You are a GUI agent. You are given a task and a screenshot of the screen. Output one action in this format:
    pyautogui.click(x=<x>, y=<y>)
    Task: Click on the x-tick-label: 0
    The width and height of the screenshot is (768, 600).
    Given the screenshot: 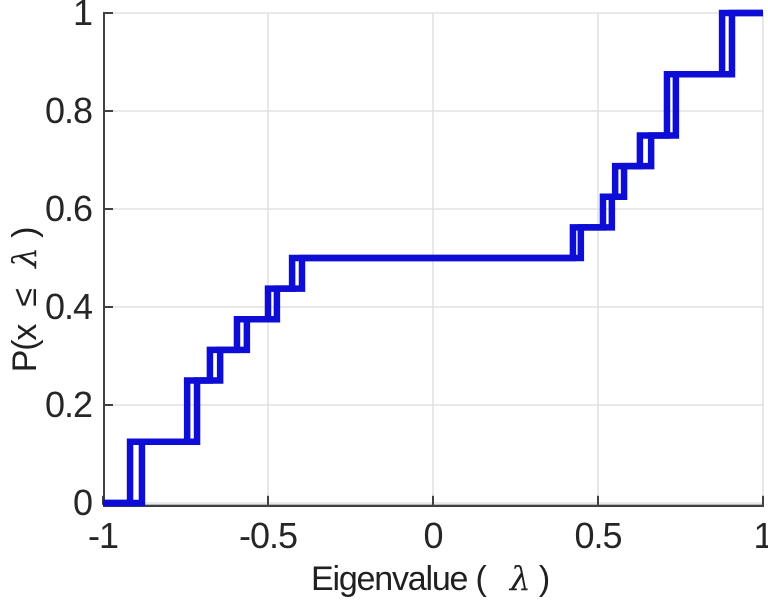 What is the action you would take?
    pyautogui.click(x=432, y=535)
    